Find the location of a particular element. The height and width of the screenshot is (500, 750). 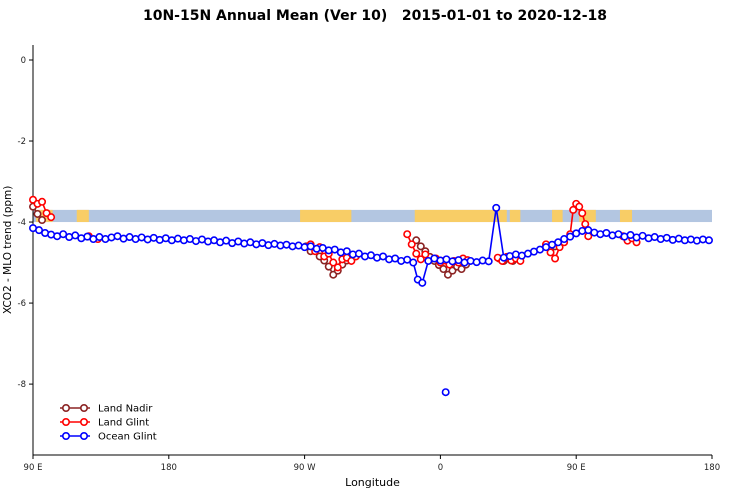

y-tick-label: -2 is located at coordinates (22, 142).